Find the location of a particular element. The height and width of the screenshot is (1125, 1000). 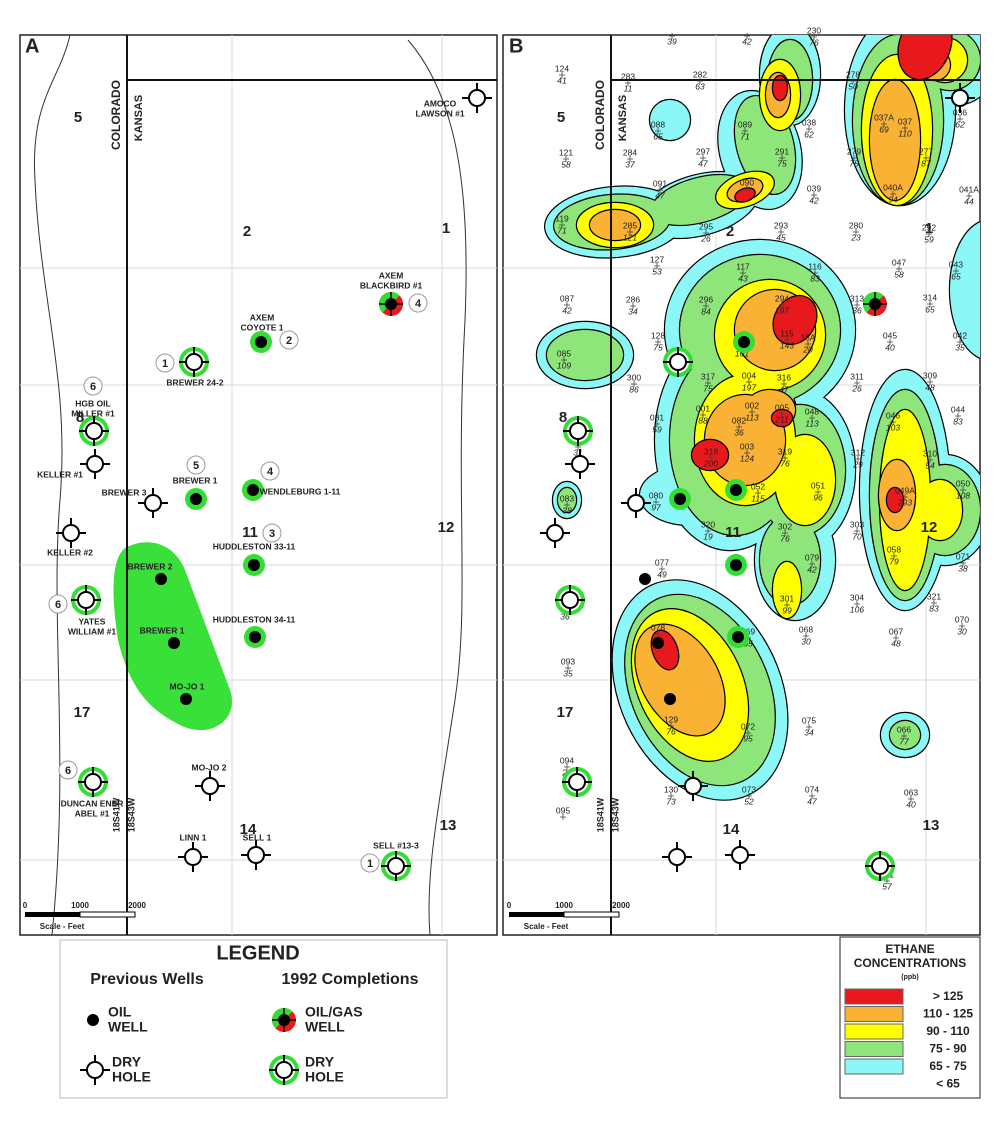

sample-value: 65 is located at coordinates (930, 309).